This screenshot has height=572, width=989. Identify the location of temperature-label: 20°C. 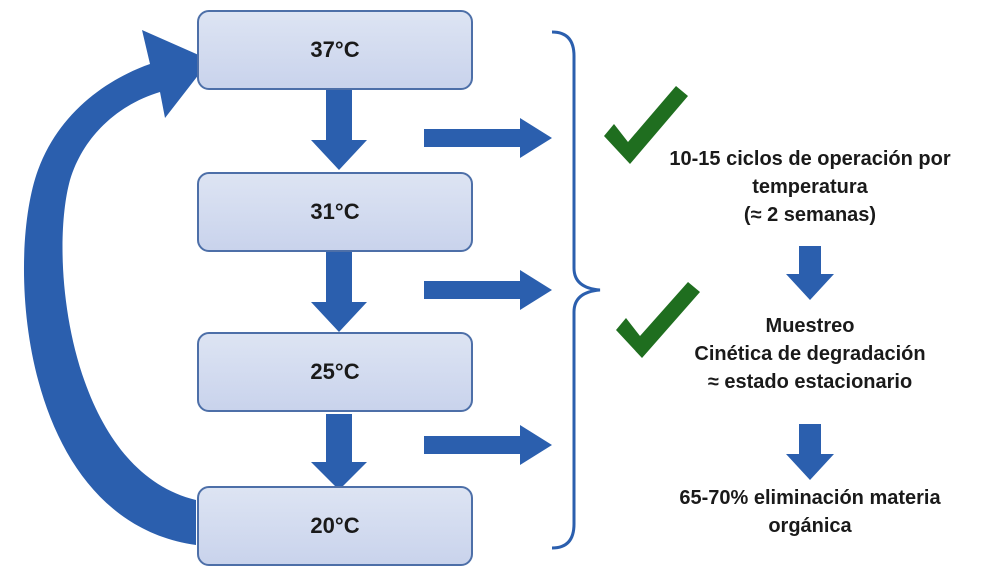
(335, 525).